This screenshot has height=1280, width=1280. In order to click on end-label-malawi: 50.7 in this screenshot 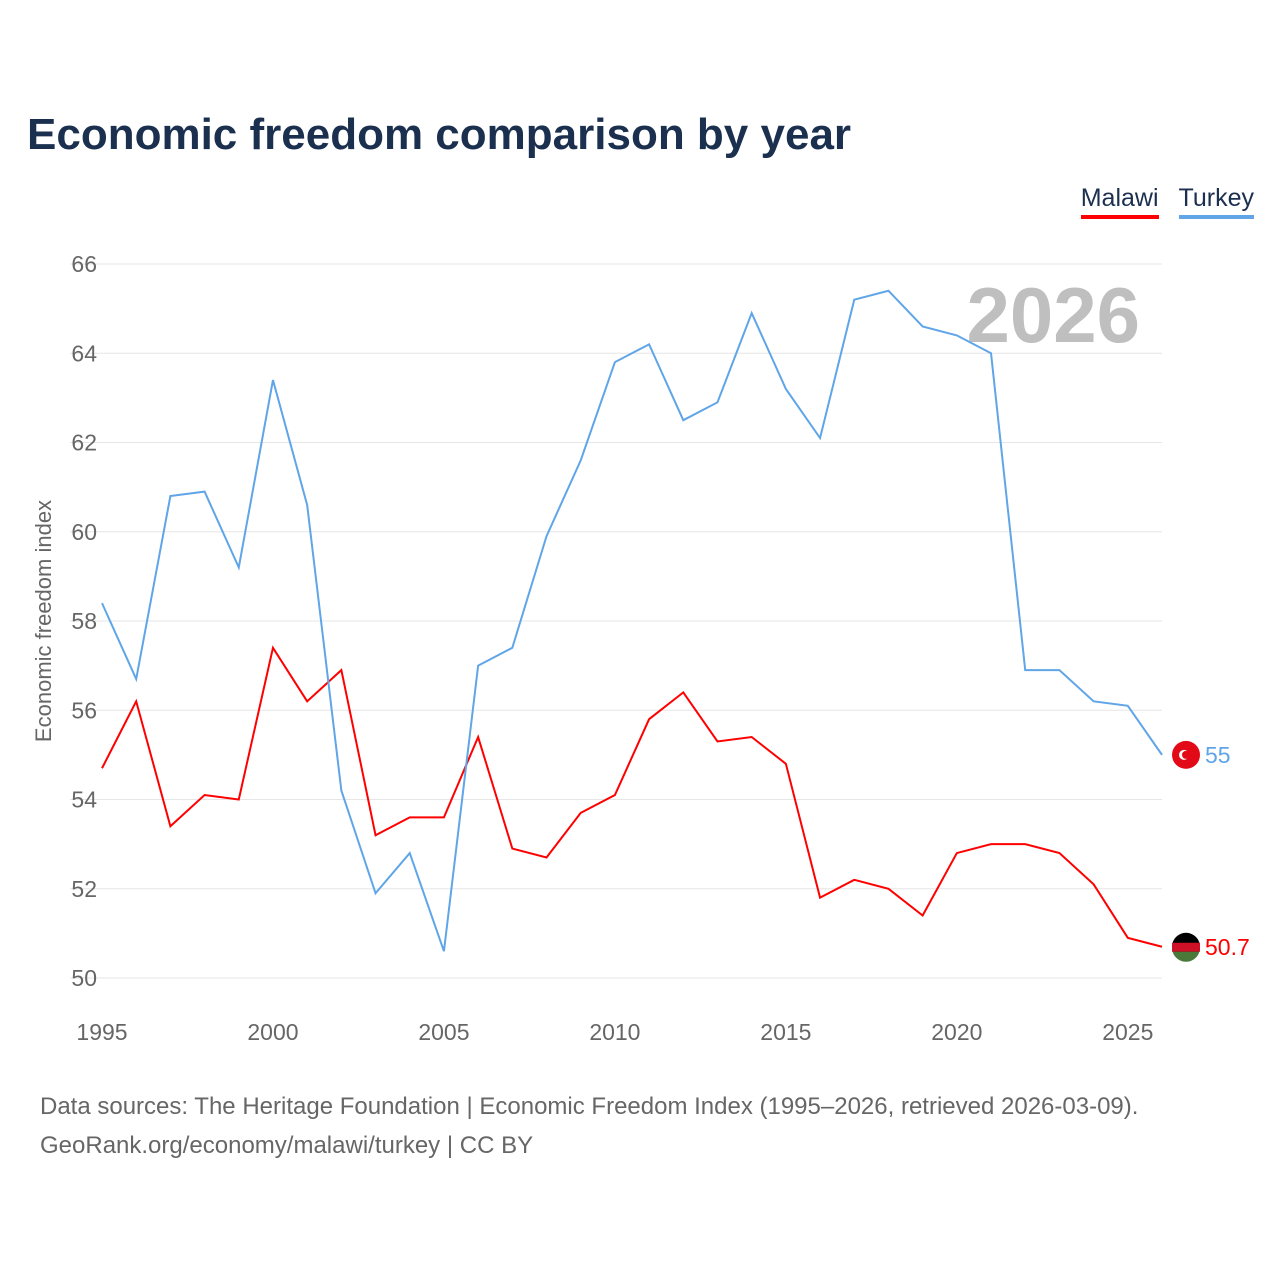, I will do `click(1227, 947)`.